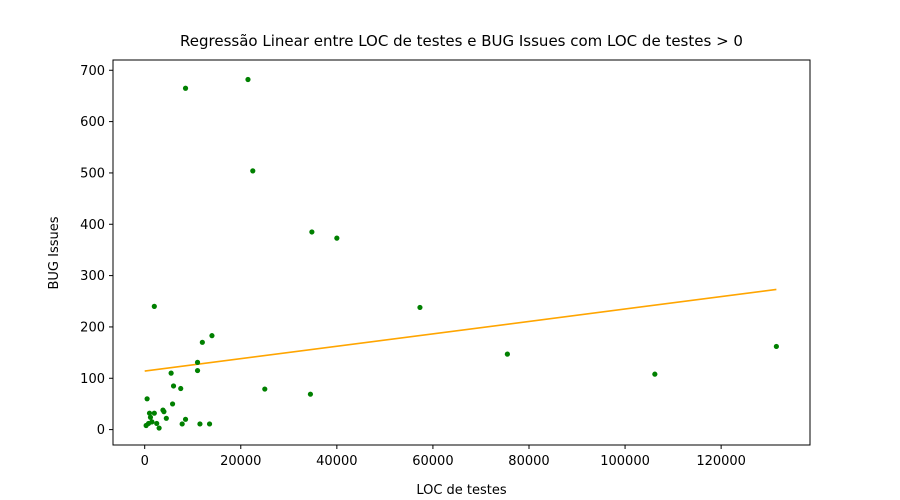 Image resolution: width=900 pixels, height=500 pixels. Describe the element at coordinates (54, 252) in the screenshot. I see `y-axis-label: BUG Issues` at that location.